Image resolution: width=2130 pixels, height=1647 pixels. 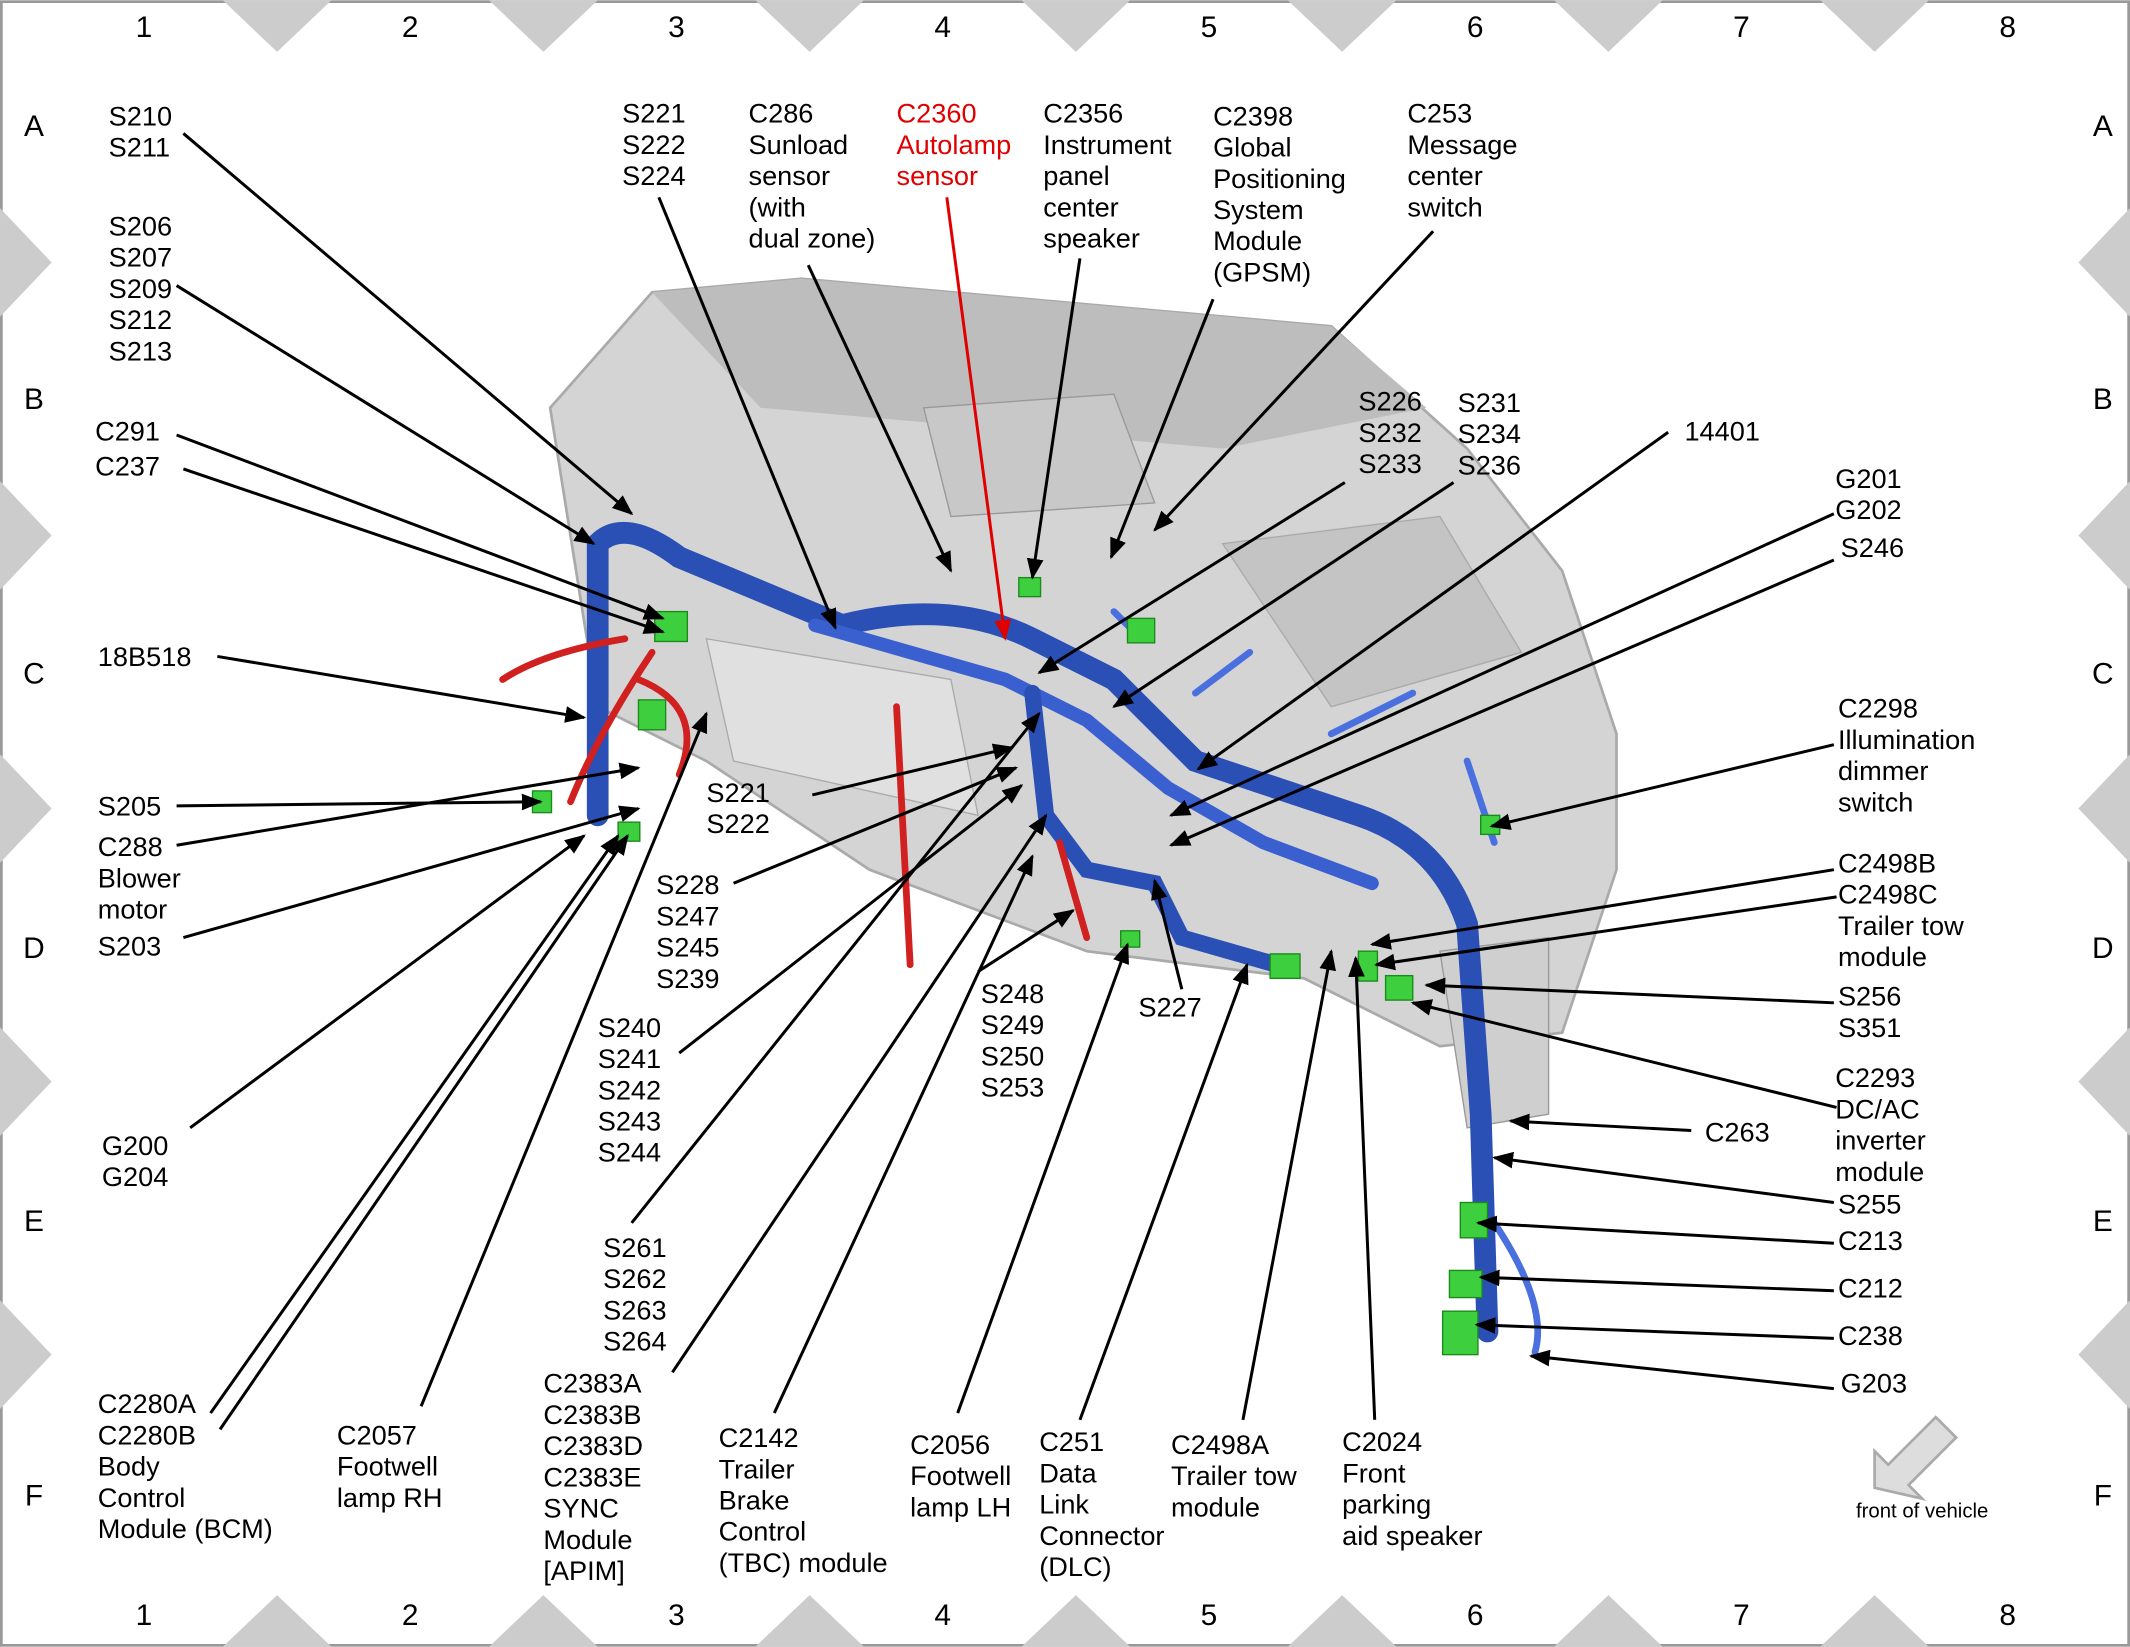 What do you see at coordinates (1906, 739) in the screenshot?
I see `callout-label: Illumination` at bounding box center [1906, 739].